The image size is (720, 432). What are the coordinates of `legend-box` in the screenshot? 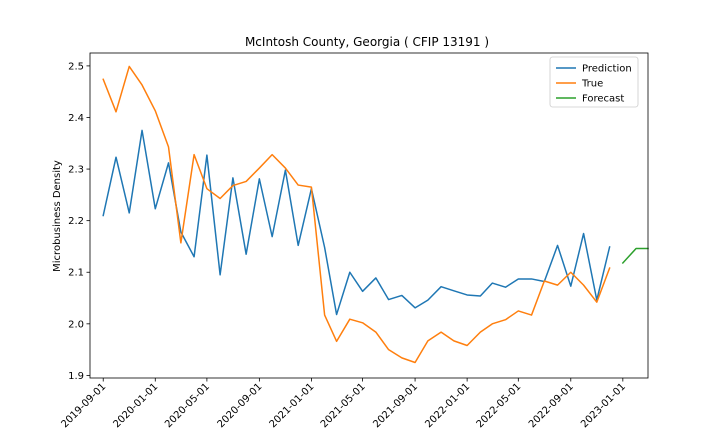 It's located at (594, 82).